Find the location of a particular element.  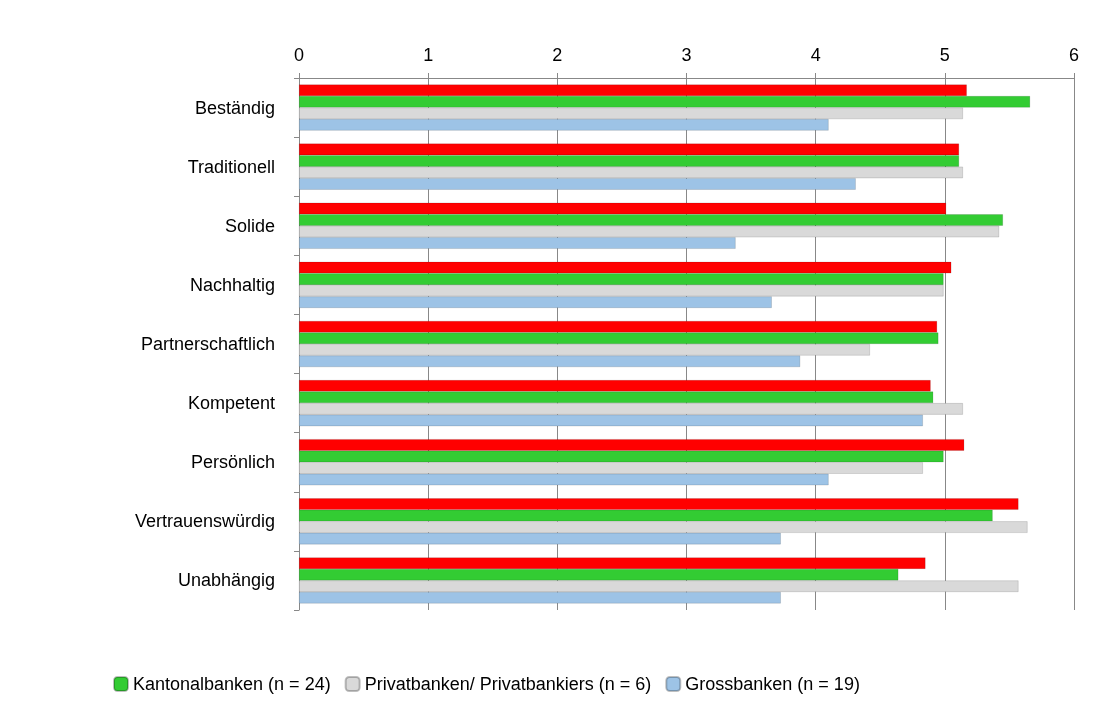

x-tick-label: 0 is located at coordinates (299, 55).